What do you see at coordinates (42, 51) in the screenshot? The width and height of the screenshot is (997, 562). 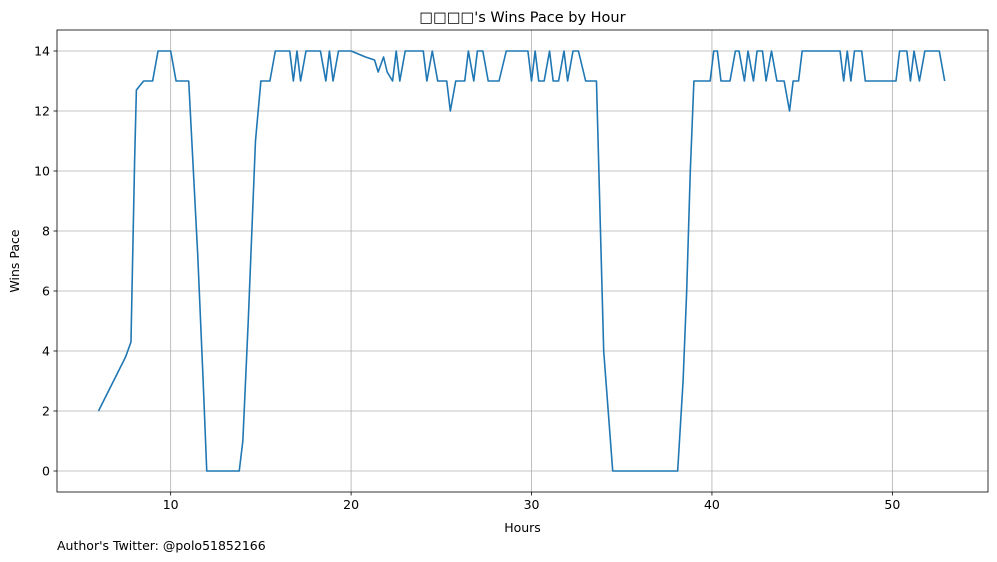 I see `y-tick-label: 14` at bounding box center [42, 51].